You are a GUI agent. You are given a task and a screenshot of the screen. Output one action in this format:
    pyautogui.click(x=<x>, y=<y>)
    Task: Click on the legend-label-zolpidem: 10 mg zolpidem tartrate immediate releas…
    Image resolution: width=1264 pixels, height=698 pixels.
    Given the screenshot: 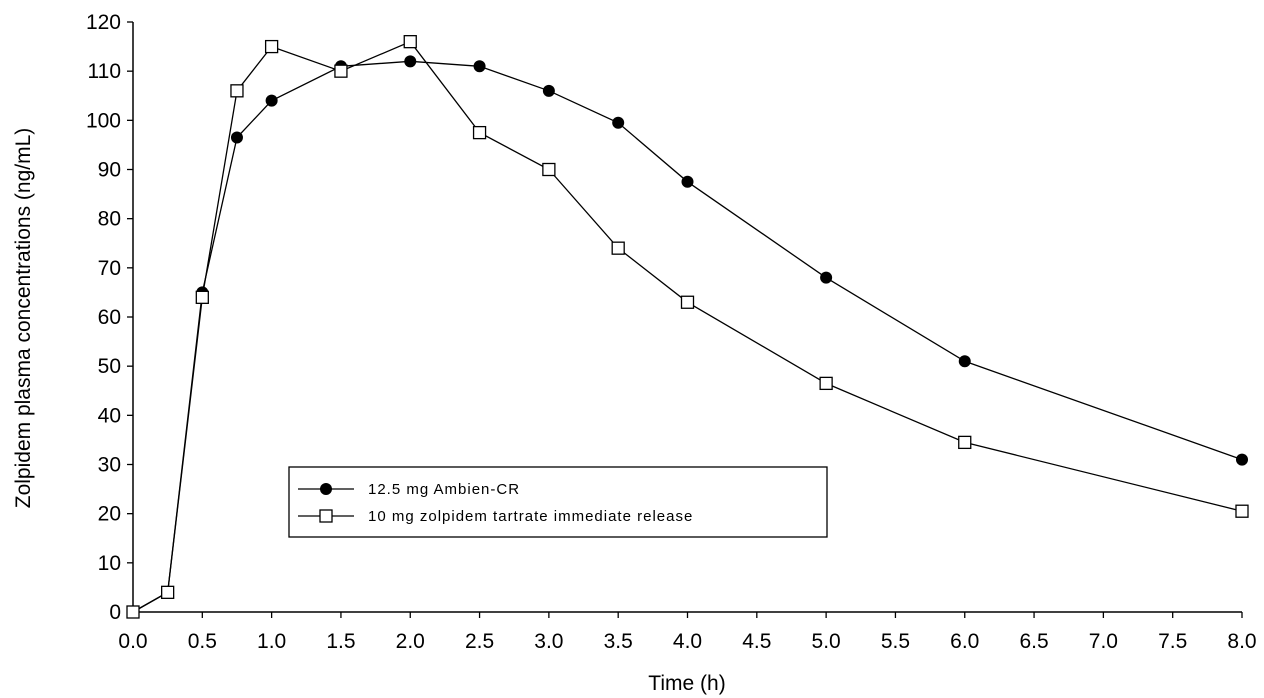 What is the action you would take?
    pyautogui.click(x=530, y=516)
    